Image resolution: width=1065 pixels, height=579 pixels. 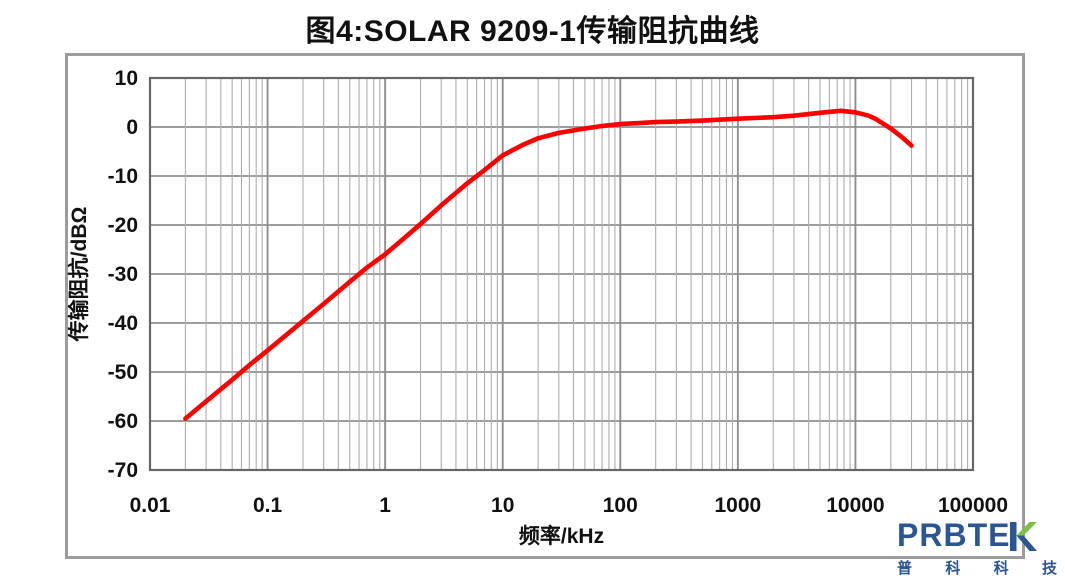 What do you see at coordinates (123, 225) in the screenshot?
I see `y-tick-label: -20` at bounding box center [123, 225].